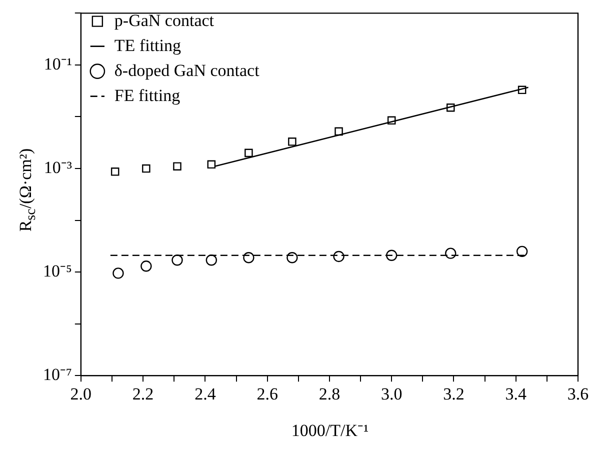 The image size is (598, 454). I want to click on x-tick-label: 3.0, so click(391, 394).